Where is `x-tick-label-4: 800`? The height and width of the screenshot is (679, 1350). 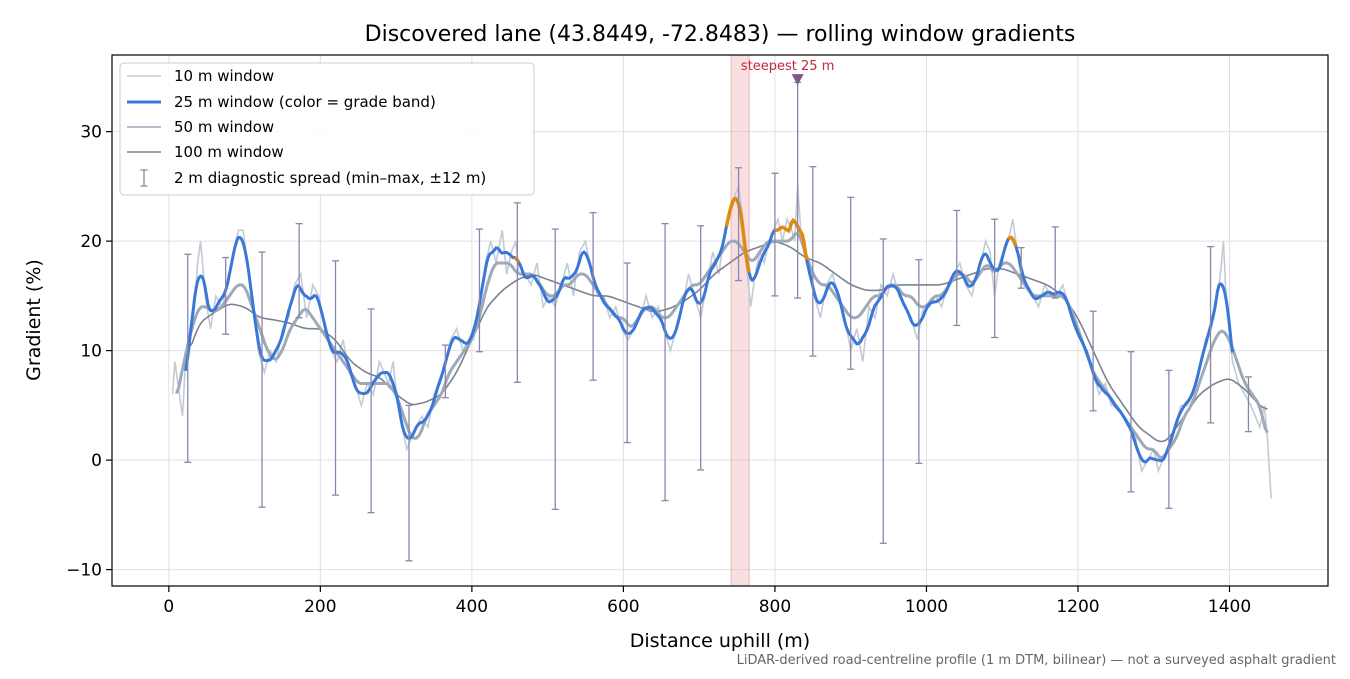
x-tick-label-4: 800 is located at coordinates (775, 607).